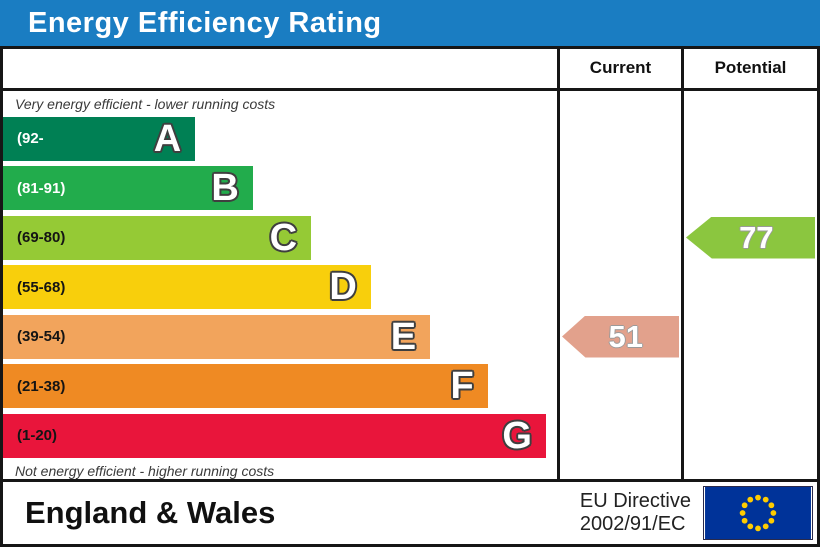  What do you see at coordinates (167, 138) in the screenshot?
I see `band-letter: A` at bounding box center [167, 138].